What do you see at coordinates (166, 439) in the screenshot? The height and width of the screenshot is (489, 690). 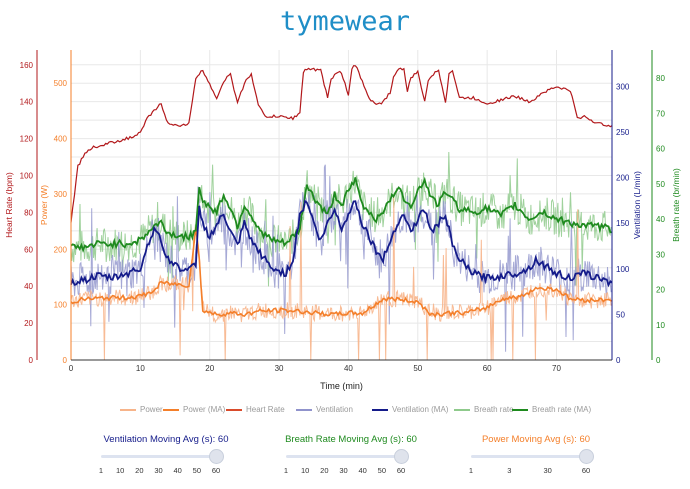 I see `slider-label: Ventilation Moving Avg (s): 60` at bounding box center [166, 439].